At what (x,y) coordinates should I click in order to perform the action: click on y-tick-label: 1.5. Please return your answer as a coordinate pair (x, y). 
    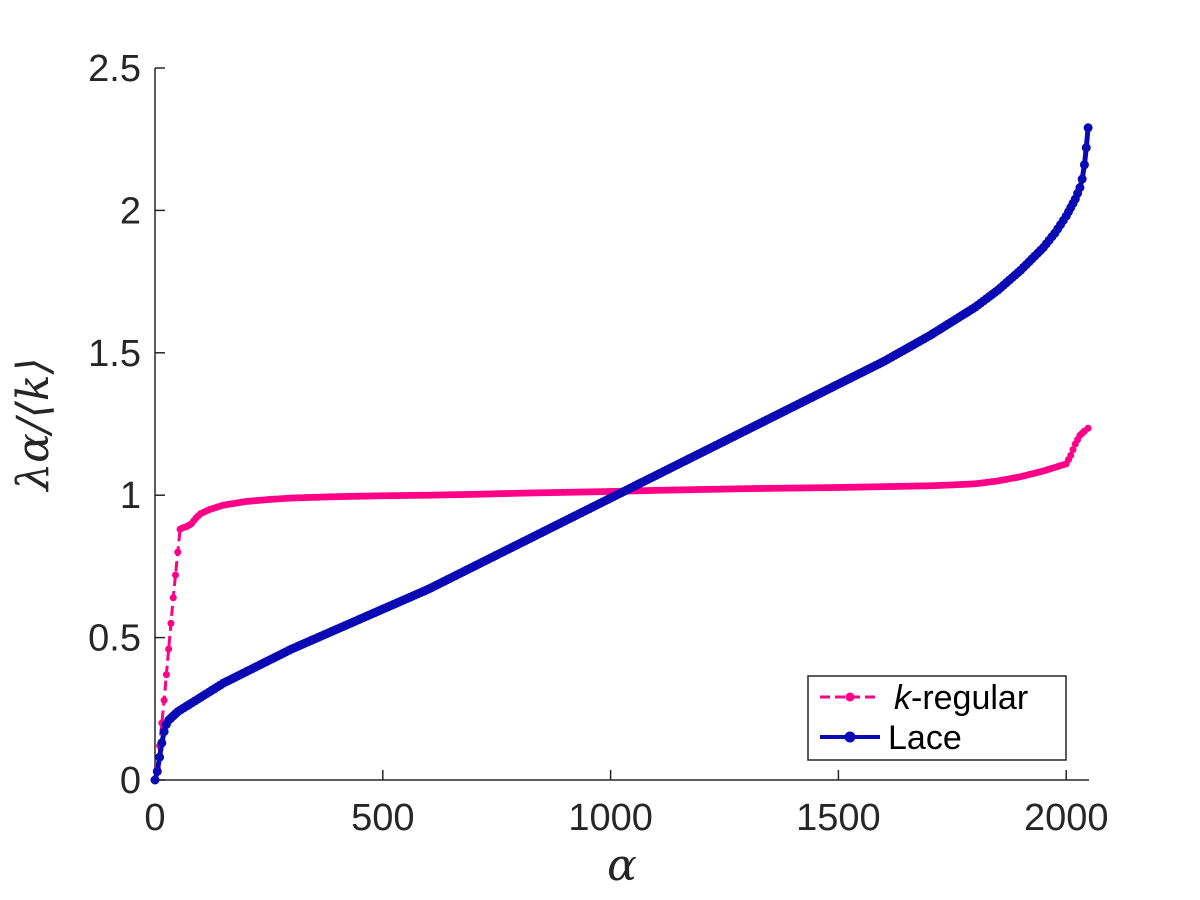
    Looking at the image, I should click on (114, 354).